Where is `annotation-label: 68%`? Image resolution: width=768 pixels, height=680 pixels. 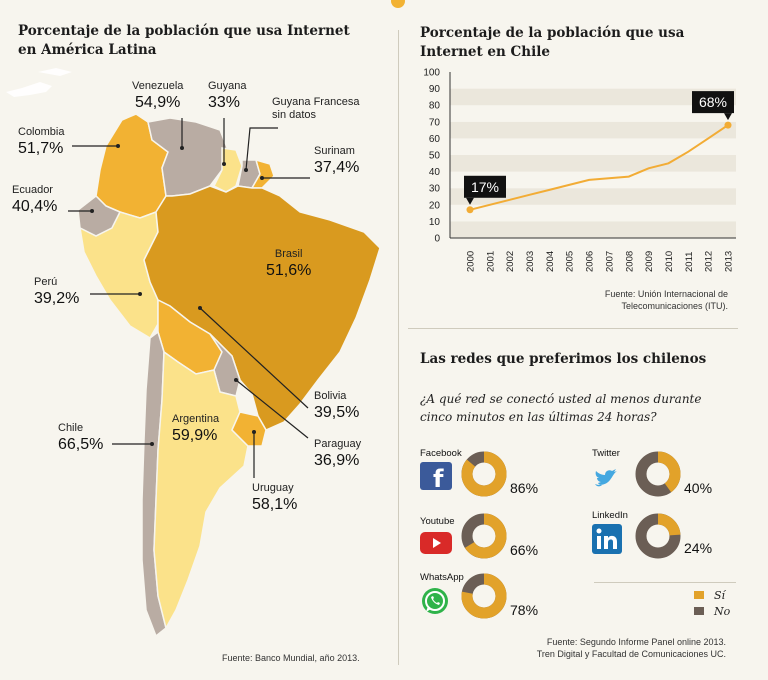
annotation-label: 68% is located at coordinates (713, 102).